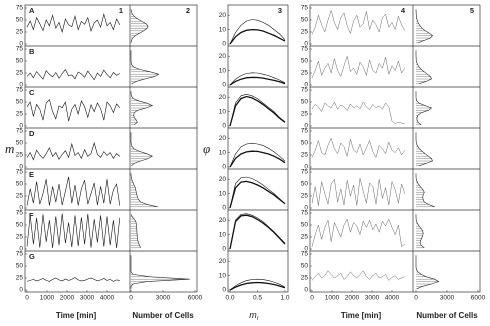 The width and height of the screenshot is (490, 326). What do you see at coordinates (188, 10) in the screenshot?
I see `panel-number: 2` at bounding box center [188, 10].